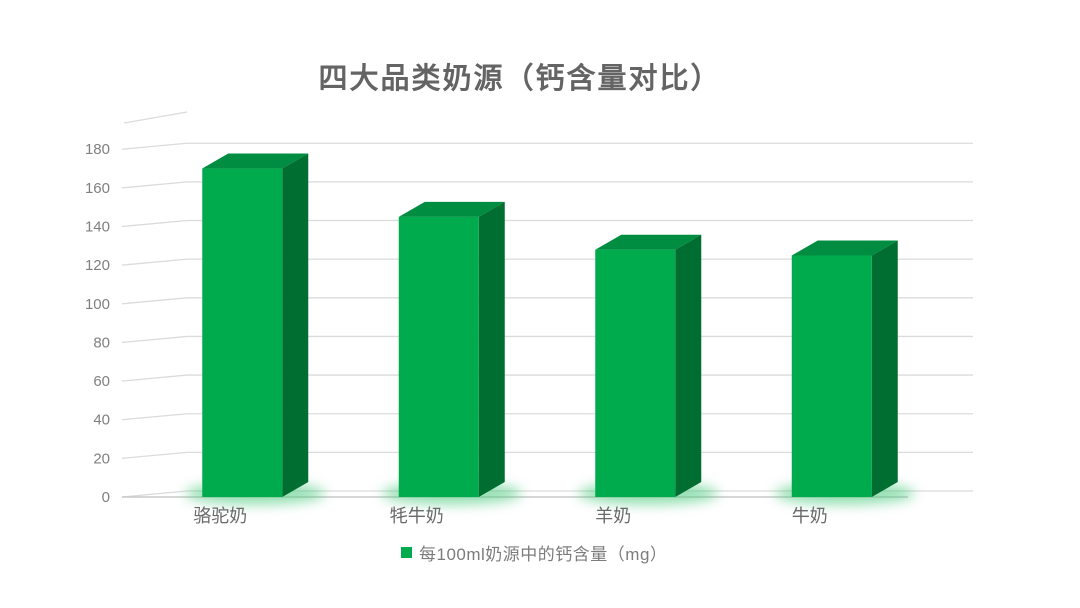 The image size is (1080, 608). Describe the element at coordinates (97, 304) in the screenshot. I see `y-tick-label: 100` at that location.